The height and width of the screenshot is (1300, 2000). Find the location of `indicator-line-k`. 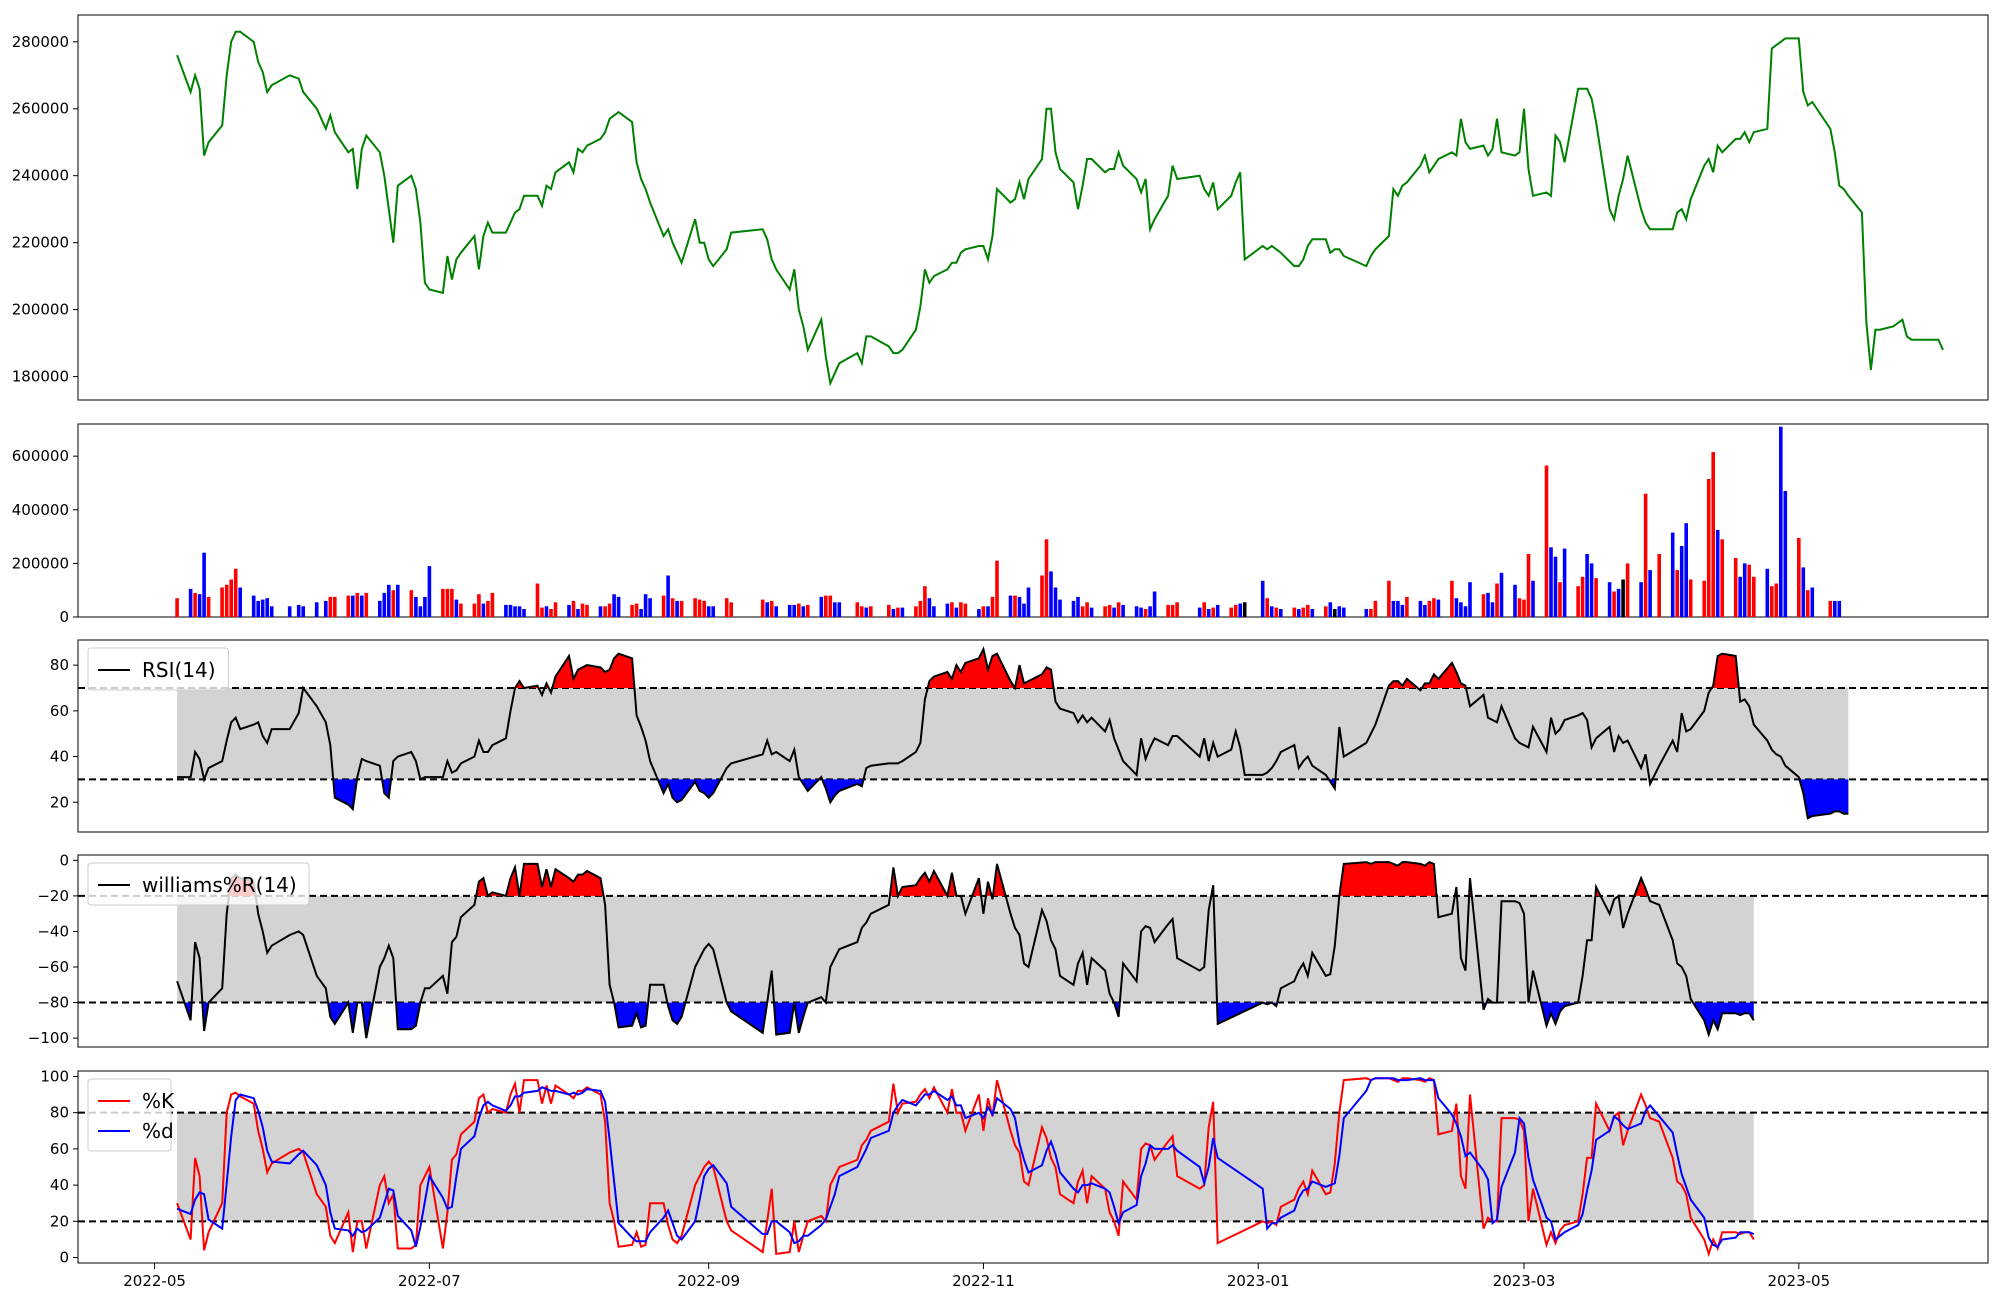

indicator-line-k is located at coordinates (965, 1167).